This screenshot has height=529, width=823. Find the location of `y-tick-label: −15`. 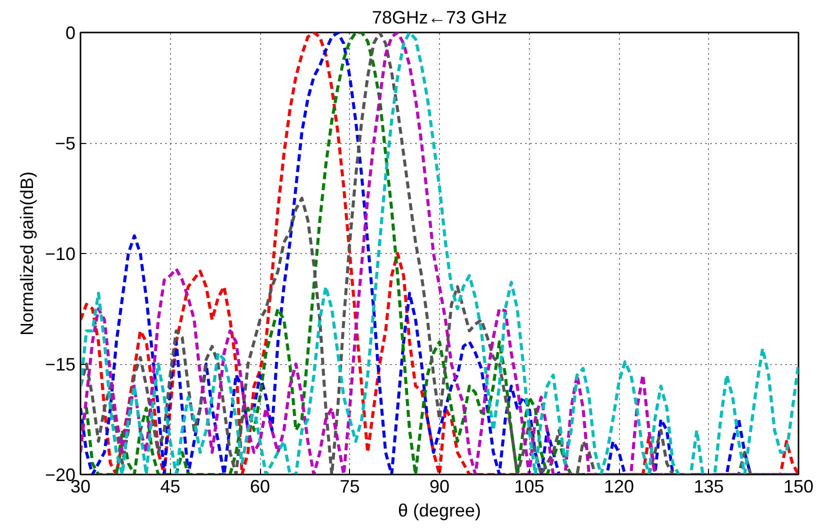

y-tick-label: −15 is located at coordinates (60, 364).